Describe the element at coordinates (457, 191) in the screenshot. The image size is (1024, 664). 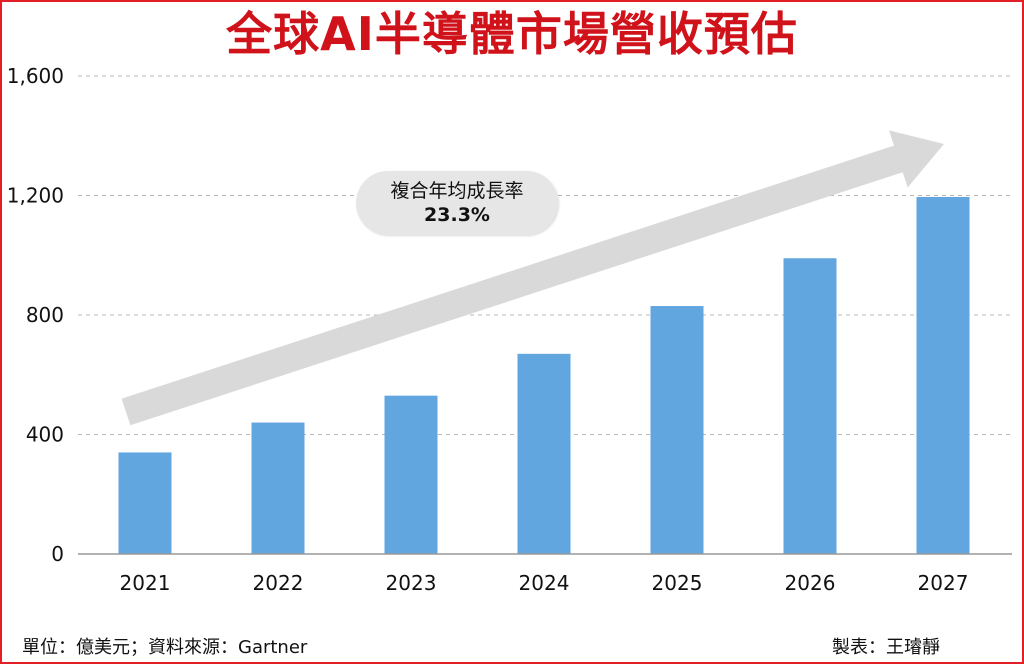
I see `cagr-label: 複合年均成長率` at that location.